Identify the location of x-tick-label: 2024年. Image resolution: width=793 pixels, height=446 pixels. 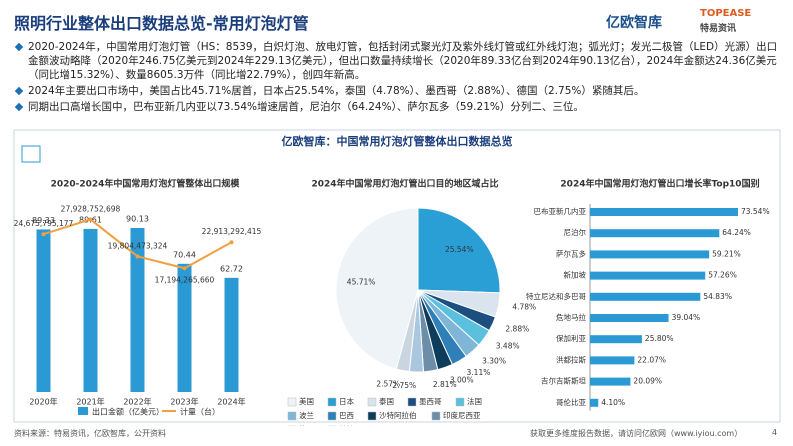
(231, 402).